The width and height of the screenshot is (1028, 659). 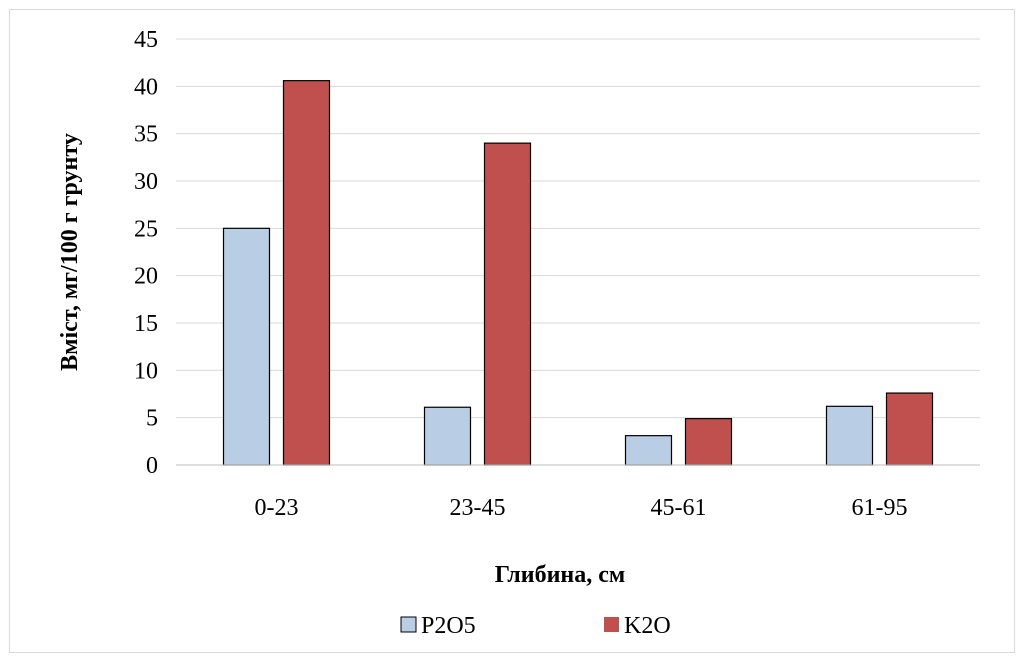 What do you see at coordinates (146, 229) in the screenshot?
I see `y-tick-label: 25` at bounding box center [146, 229].